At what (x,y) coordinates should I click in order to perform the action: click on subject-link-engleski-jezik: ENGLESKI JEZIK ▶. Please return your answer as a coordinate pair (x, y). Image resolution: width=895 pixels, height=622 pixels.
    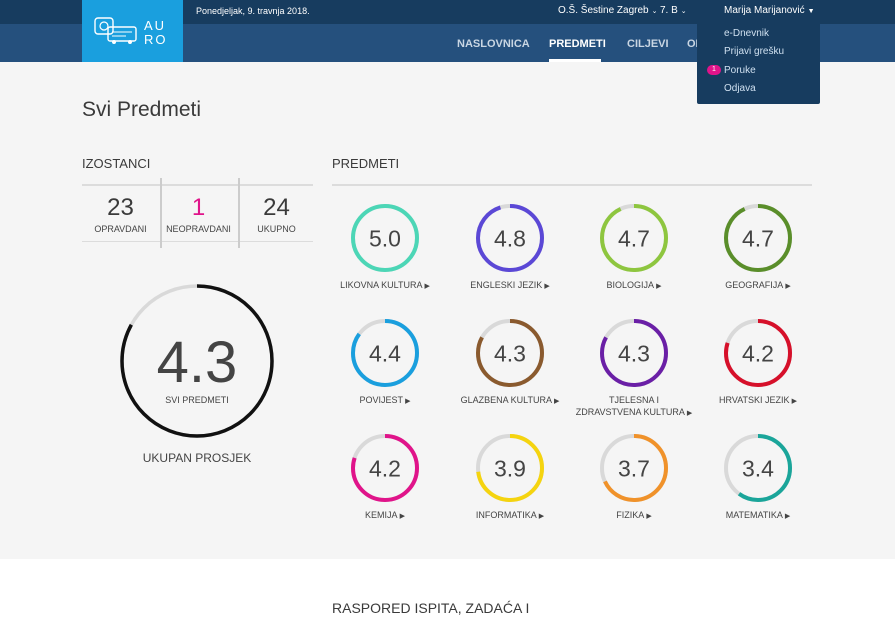
    Looking at the image, I should click on (510, 286).